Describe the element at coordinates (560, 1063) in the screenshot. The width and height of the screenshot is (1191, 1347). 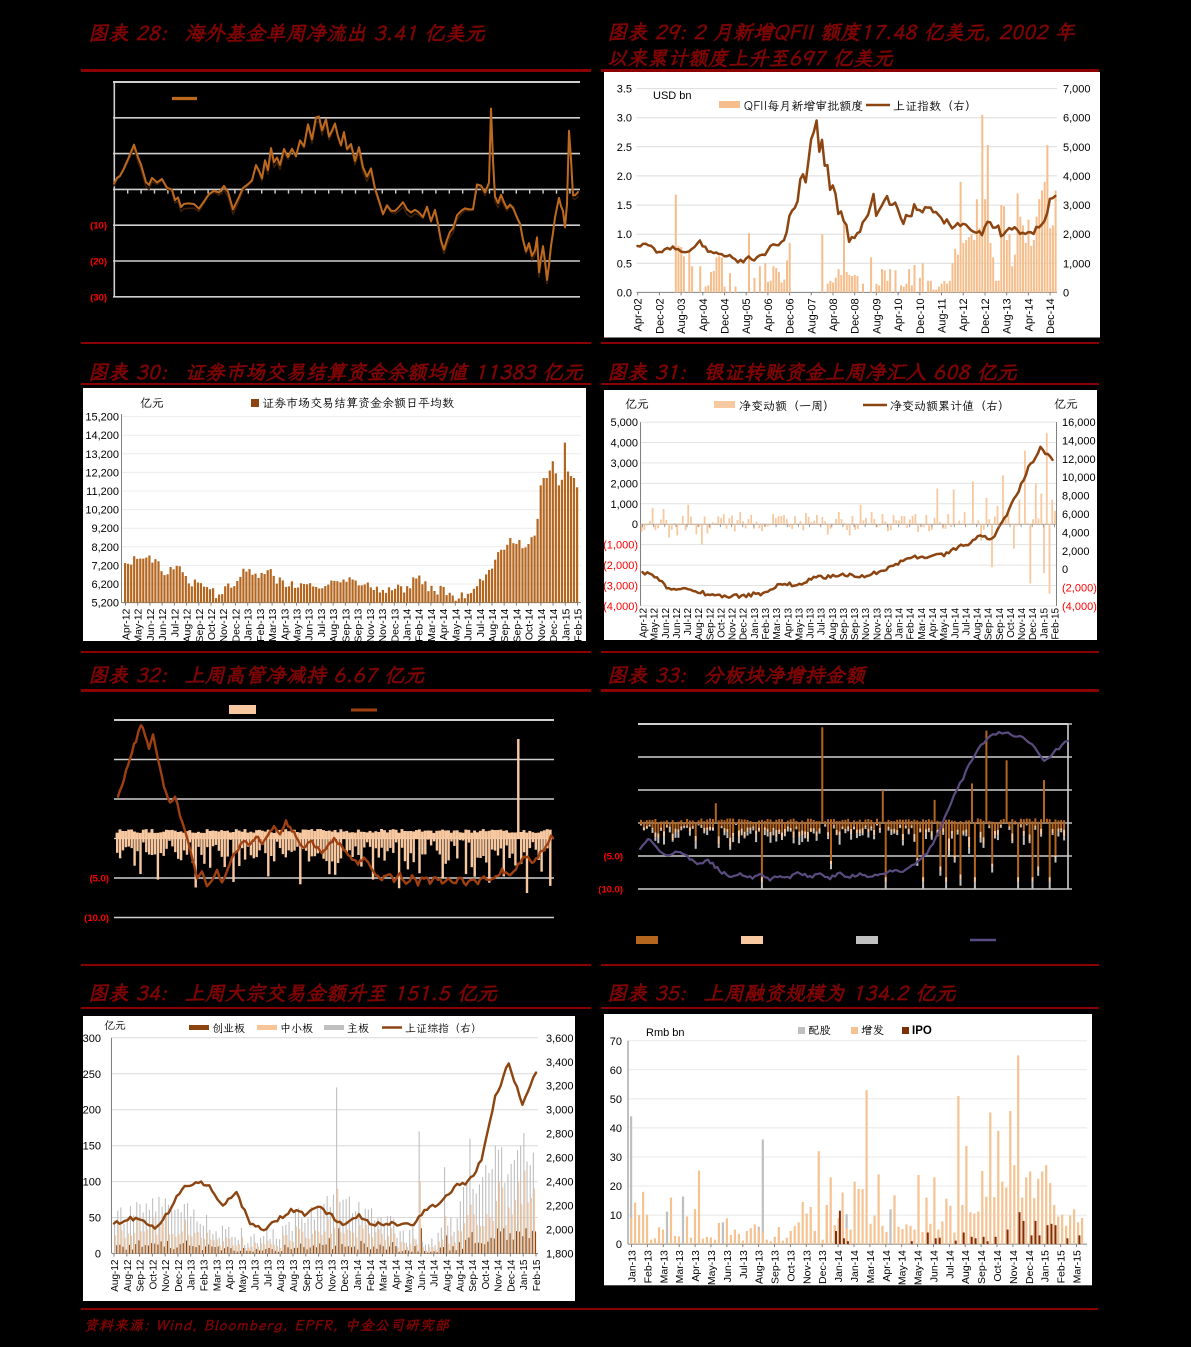
I see `svg-text: 3,400` at that location.